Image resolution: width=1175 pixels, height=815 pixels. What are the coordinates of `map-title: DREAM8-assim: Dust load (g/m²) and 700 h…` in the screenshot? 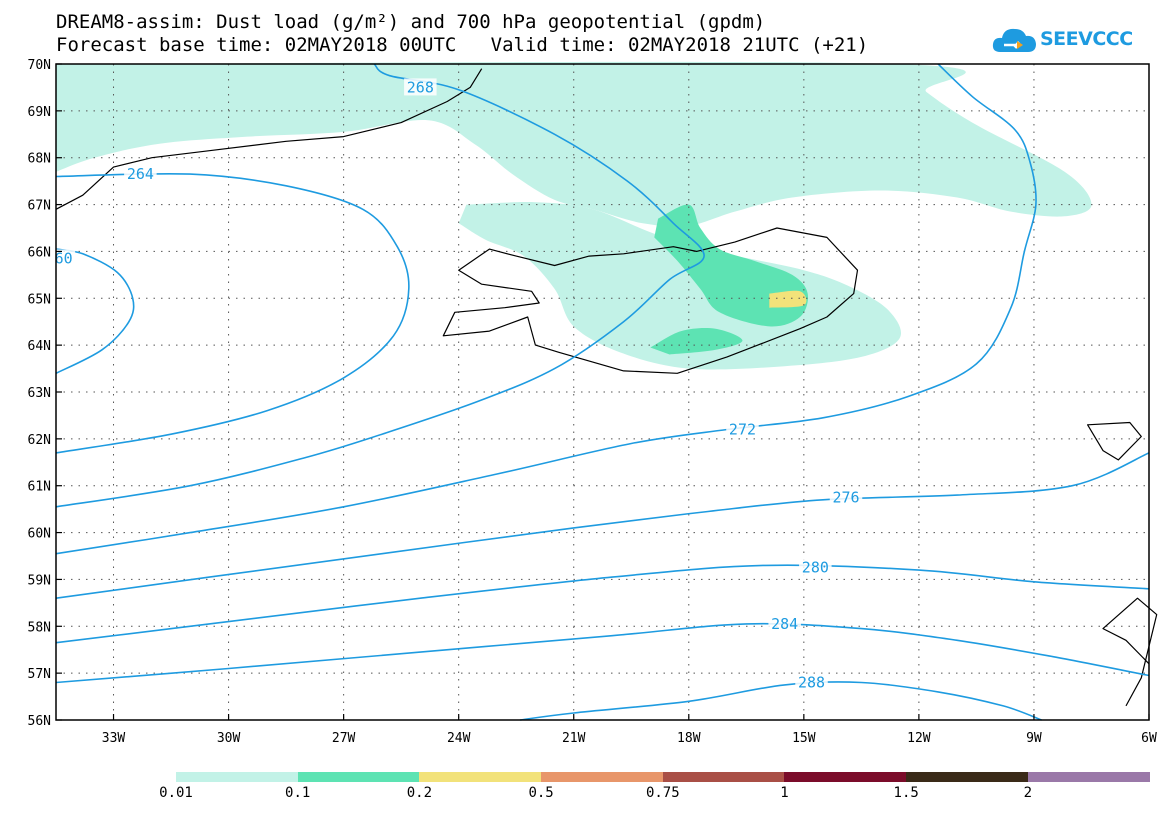 It's located at (411, 22).